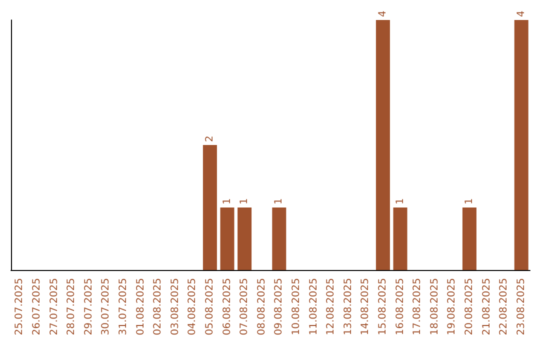 This screenshot has height=340, width=540. What do you see at coordinates (452, 307) in the screenshot?
I see `x-tick-label: 19.08.2025` at bounding box center [452, 307].